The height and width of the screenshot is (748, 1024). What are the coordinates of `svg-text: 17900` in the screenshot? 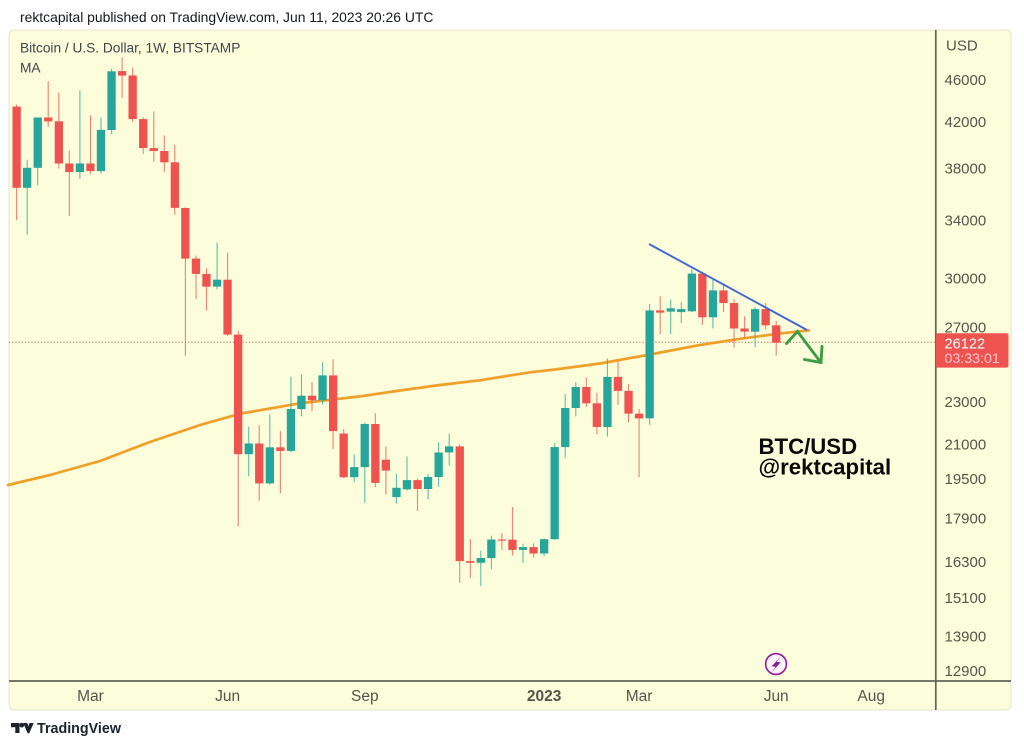 It's located at (966, 519).